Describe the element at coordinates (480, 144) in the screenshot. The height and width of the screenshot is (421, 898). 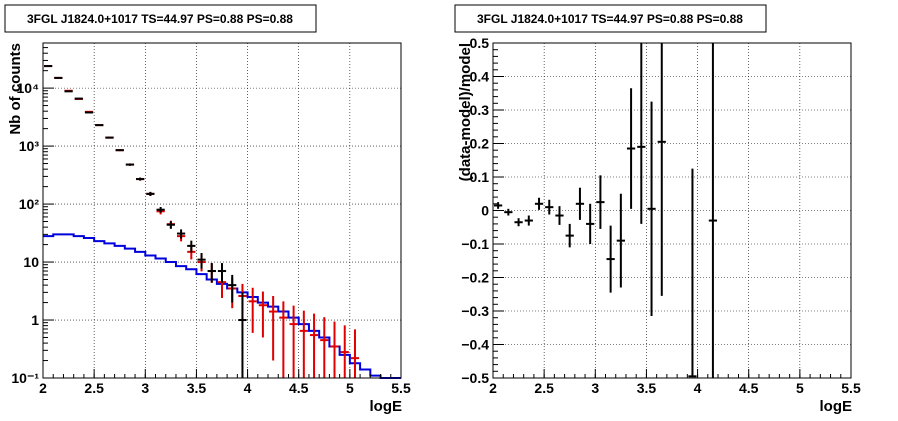
I see `y-tick-label: 0.2` at that location.